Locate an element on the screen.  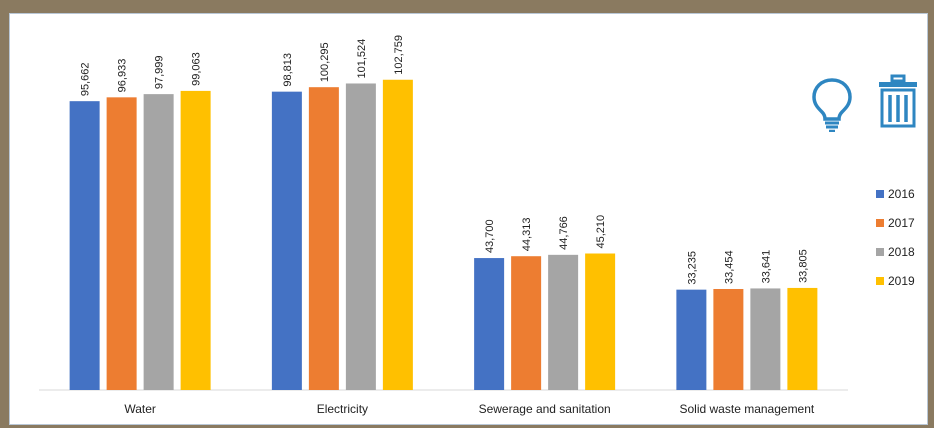
legend-label: 2019 is located at coordinates (901, 281).